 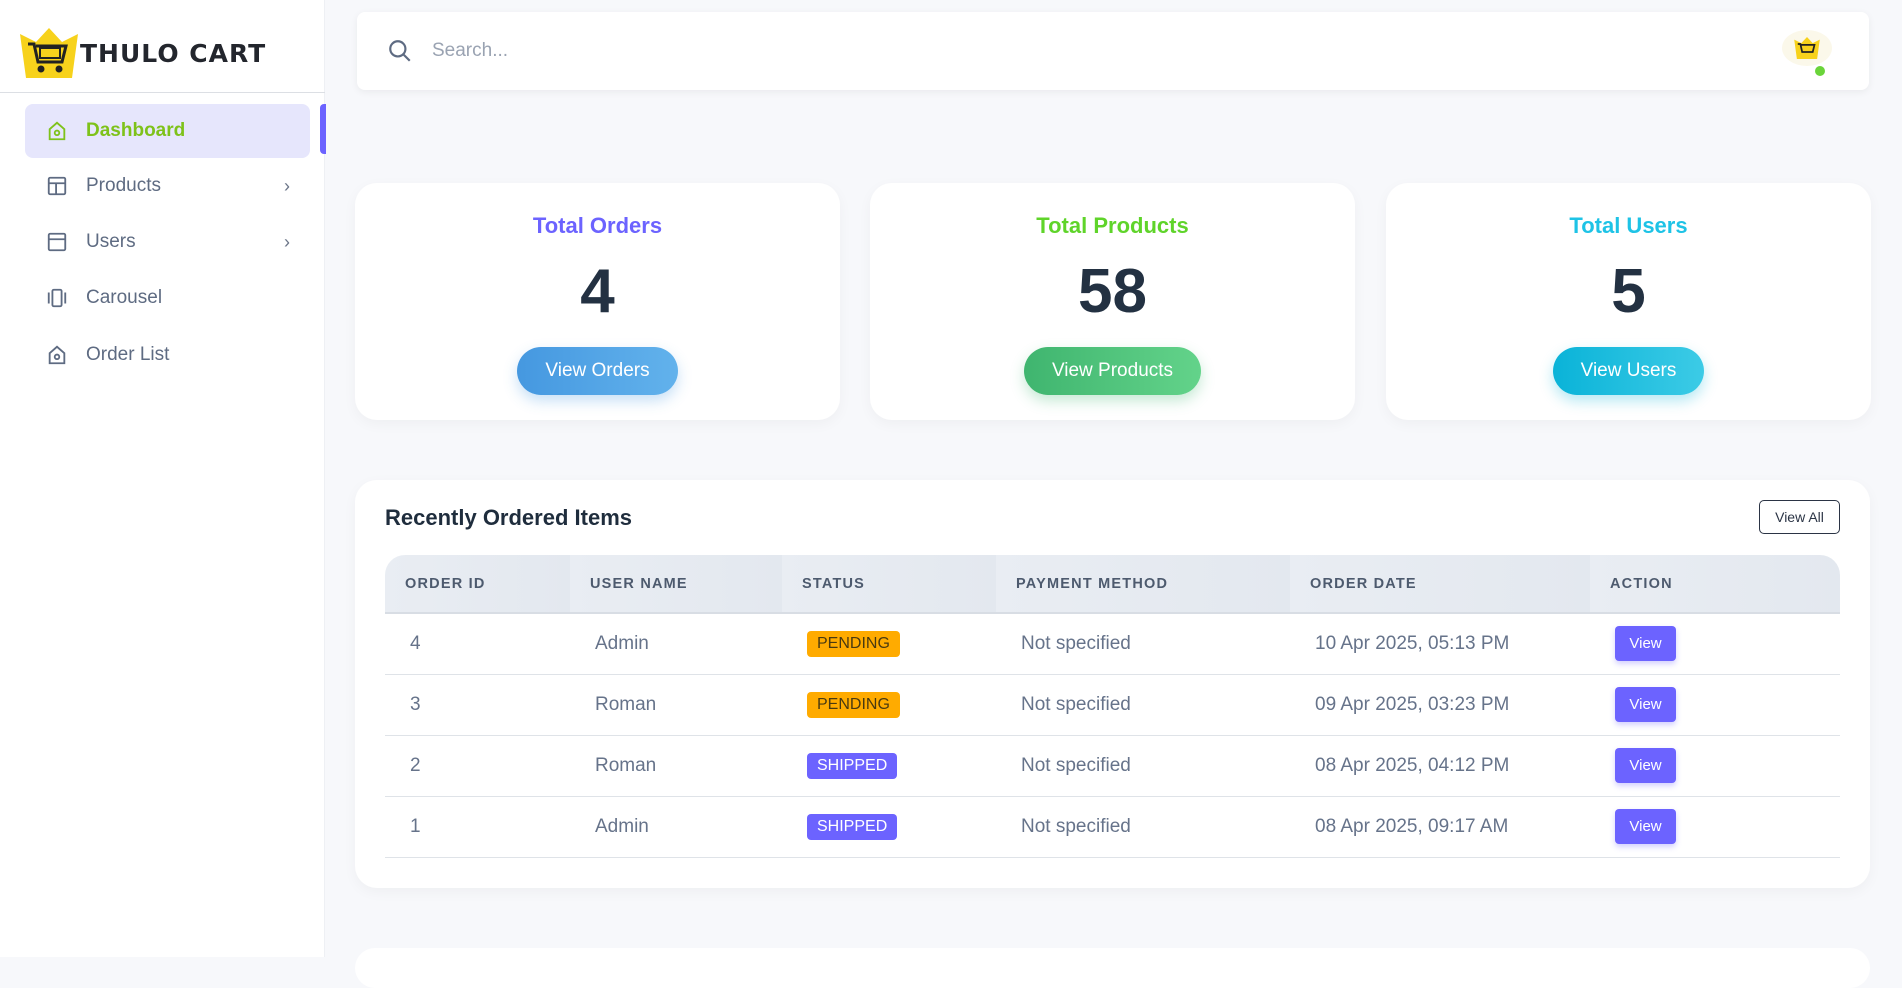 I want to click on sidebar-item-label: Carousel, so click(x=124, y=297).